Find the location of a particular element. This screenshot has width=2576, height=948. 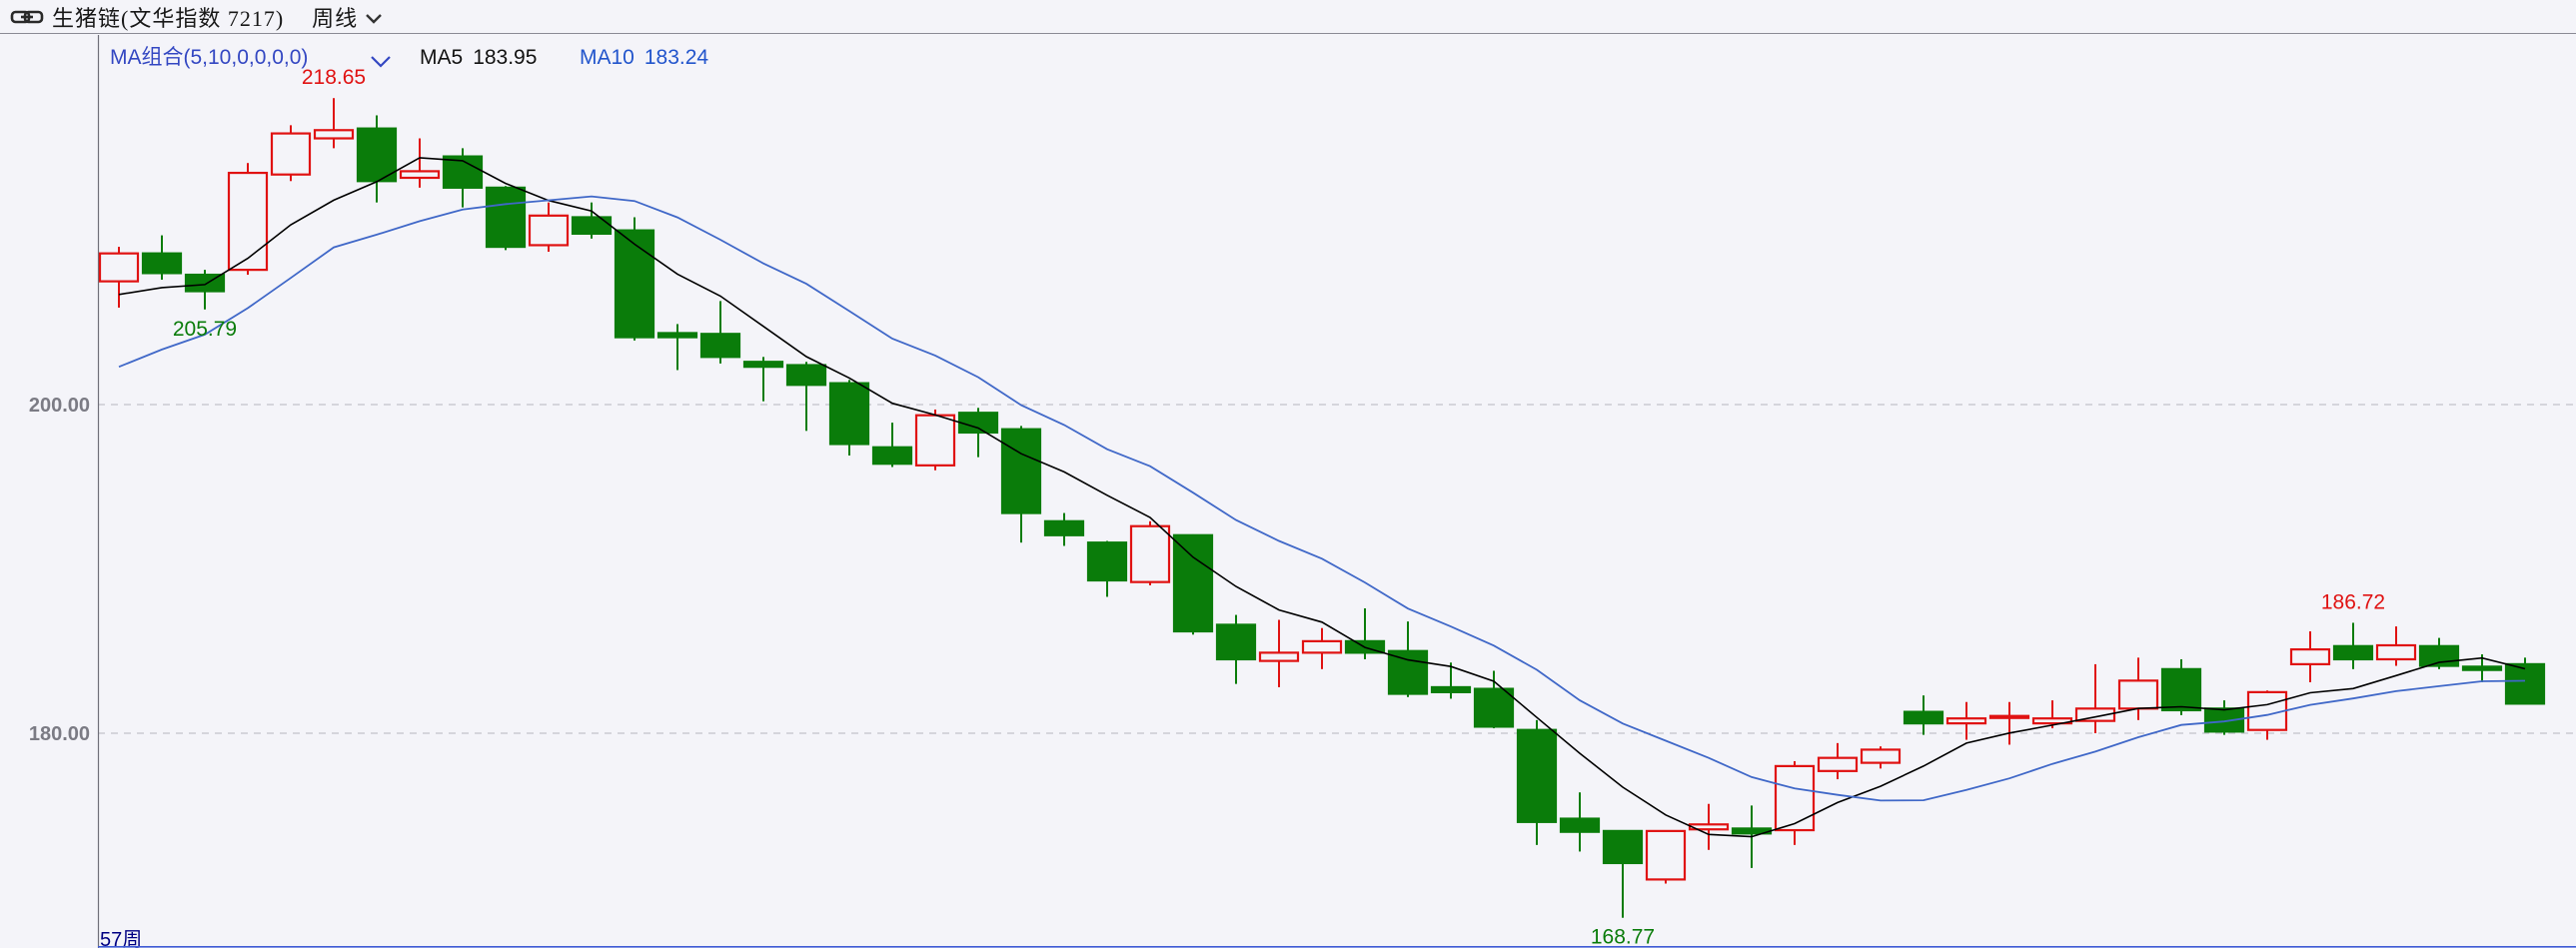

ma5-readout: MA5 183.95 is located at coordinates (478, 57).